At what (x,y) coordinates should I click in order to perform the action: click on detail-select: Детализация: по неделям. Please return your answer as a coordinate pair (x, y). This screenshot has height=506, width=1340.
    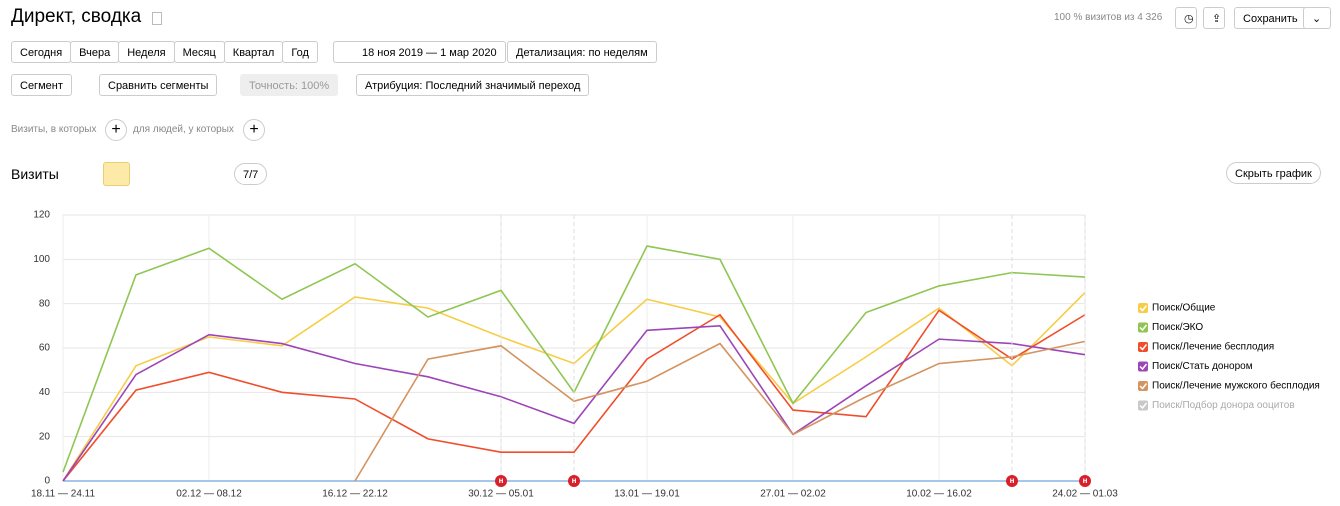
    Looking at the image, I should click on (582, 52).